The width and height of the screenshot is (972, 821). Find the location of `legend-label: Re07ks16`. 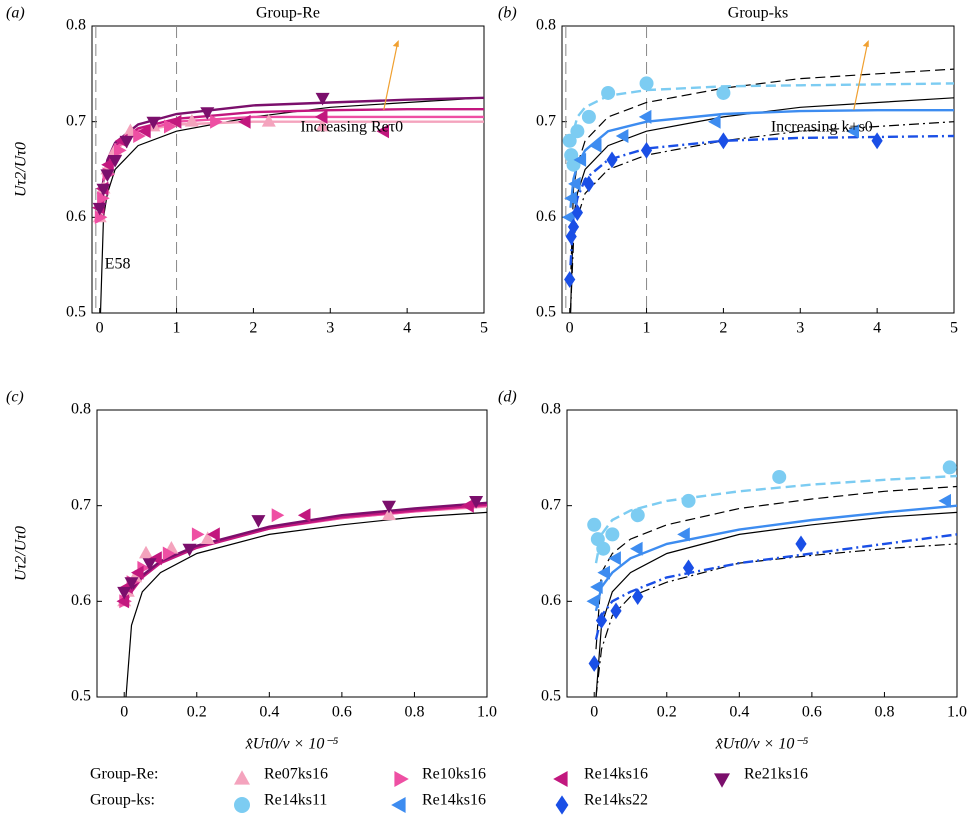

legend-label: Re07ks16 is located at coordinates (296, 774).